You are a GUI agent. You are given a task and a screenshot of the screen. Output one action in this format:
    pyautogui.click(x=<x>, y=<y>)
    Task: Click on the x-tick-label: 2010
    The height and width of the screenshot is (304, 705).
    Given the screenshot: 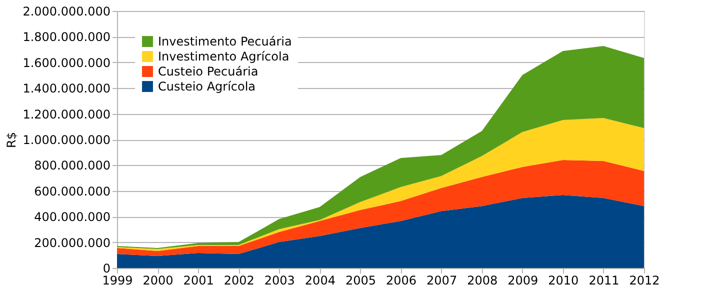 What is the action you would take?
    pyautogui.click(x=563, y=281)
    